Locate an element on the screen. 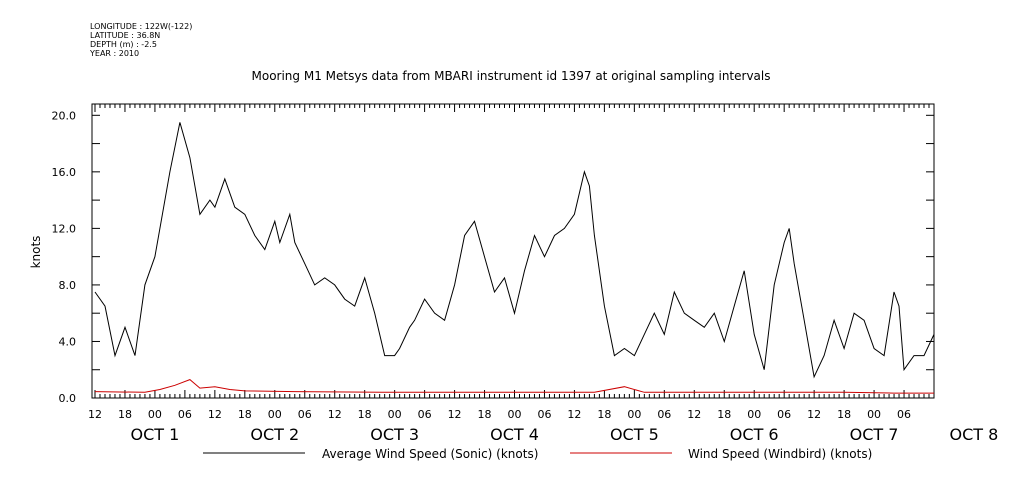 This screenshot has height=504, width=1009. x-day-label: OCT 5 is located at coordinates (634, 434).